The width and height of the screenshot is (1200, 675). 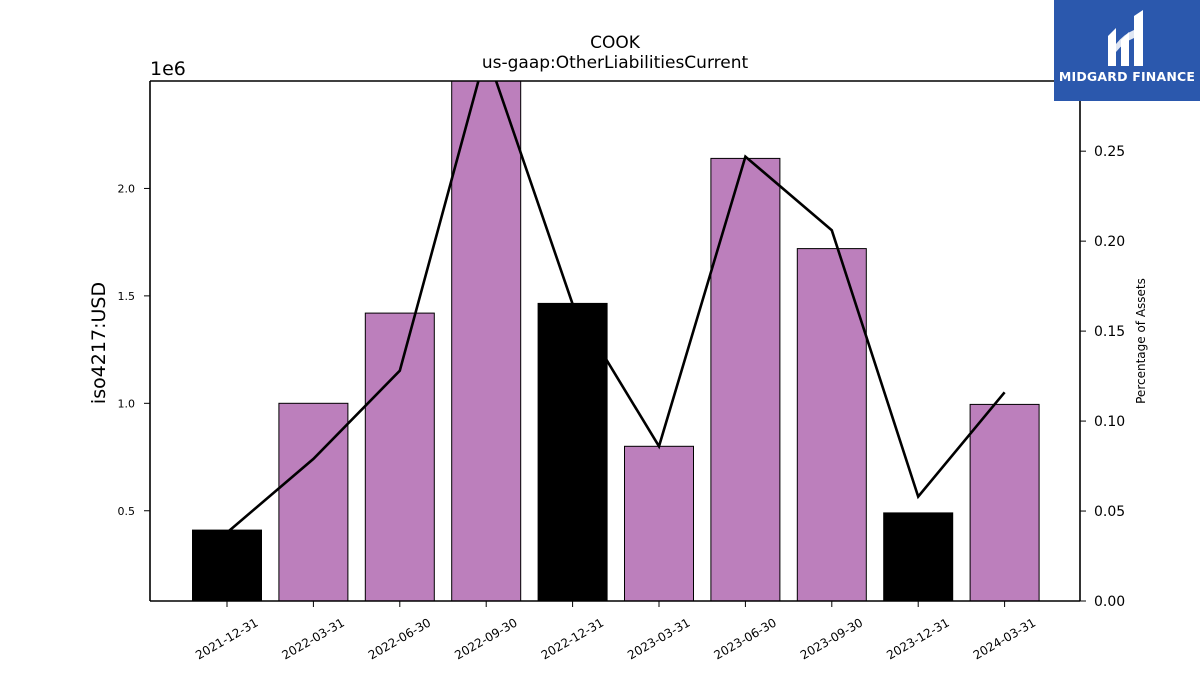 What do you see at coordinates (226, 638) in the screenshot?
I see `x-tick-label: 2021-12-31` at bounding box center [226, 638].